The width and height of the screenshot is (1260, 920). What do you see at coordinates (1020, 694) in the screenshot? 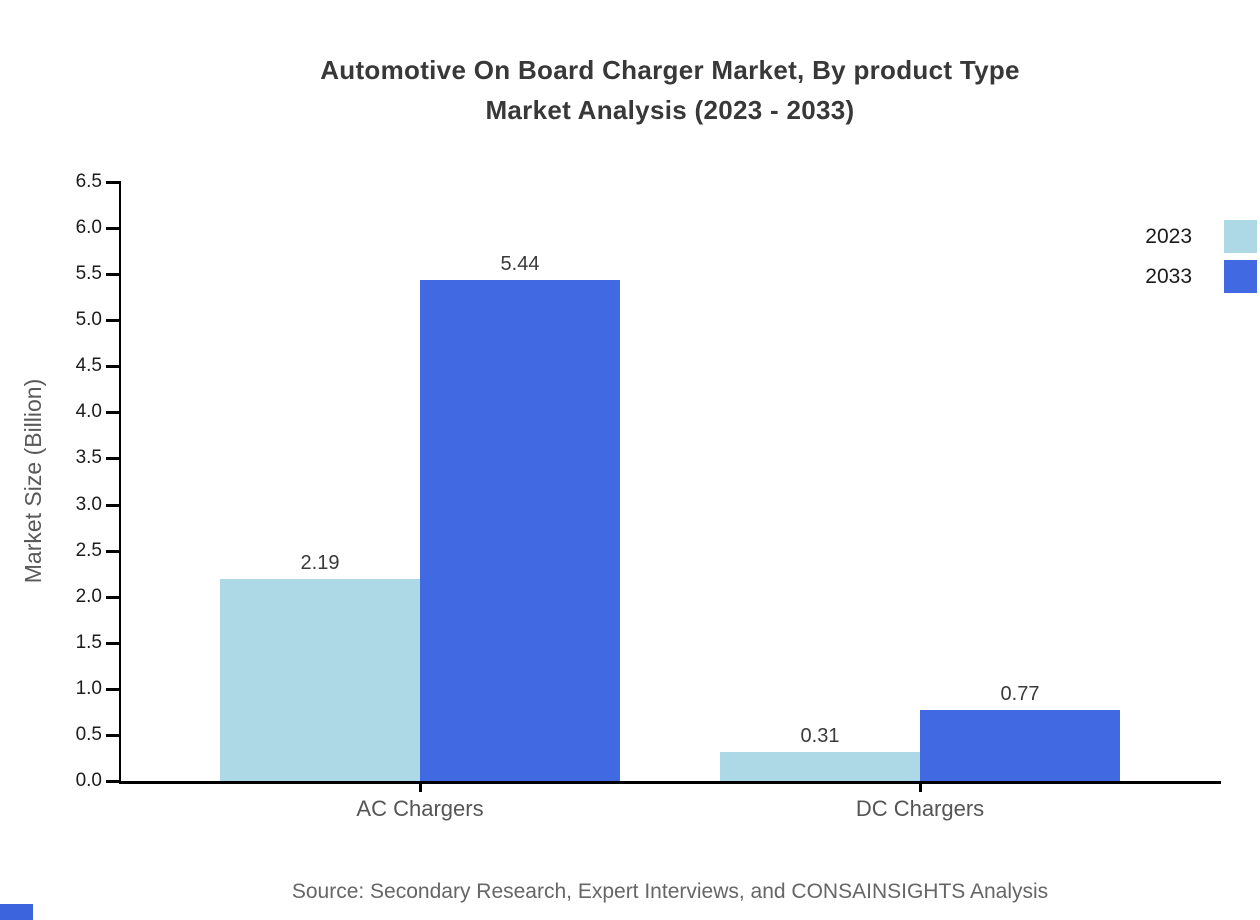
I see `bar-value-label: 0.77` at bounding box center [1020, 694].